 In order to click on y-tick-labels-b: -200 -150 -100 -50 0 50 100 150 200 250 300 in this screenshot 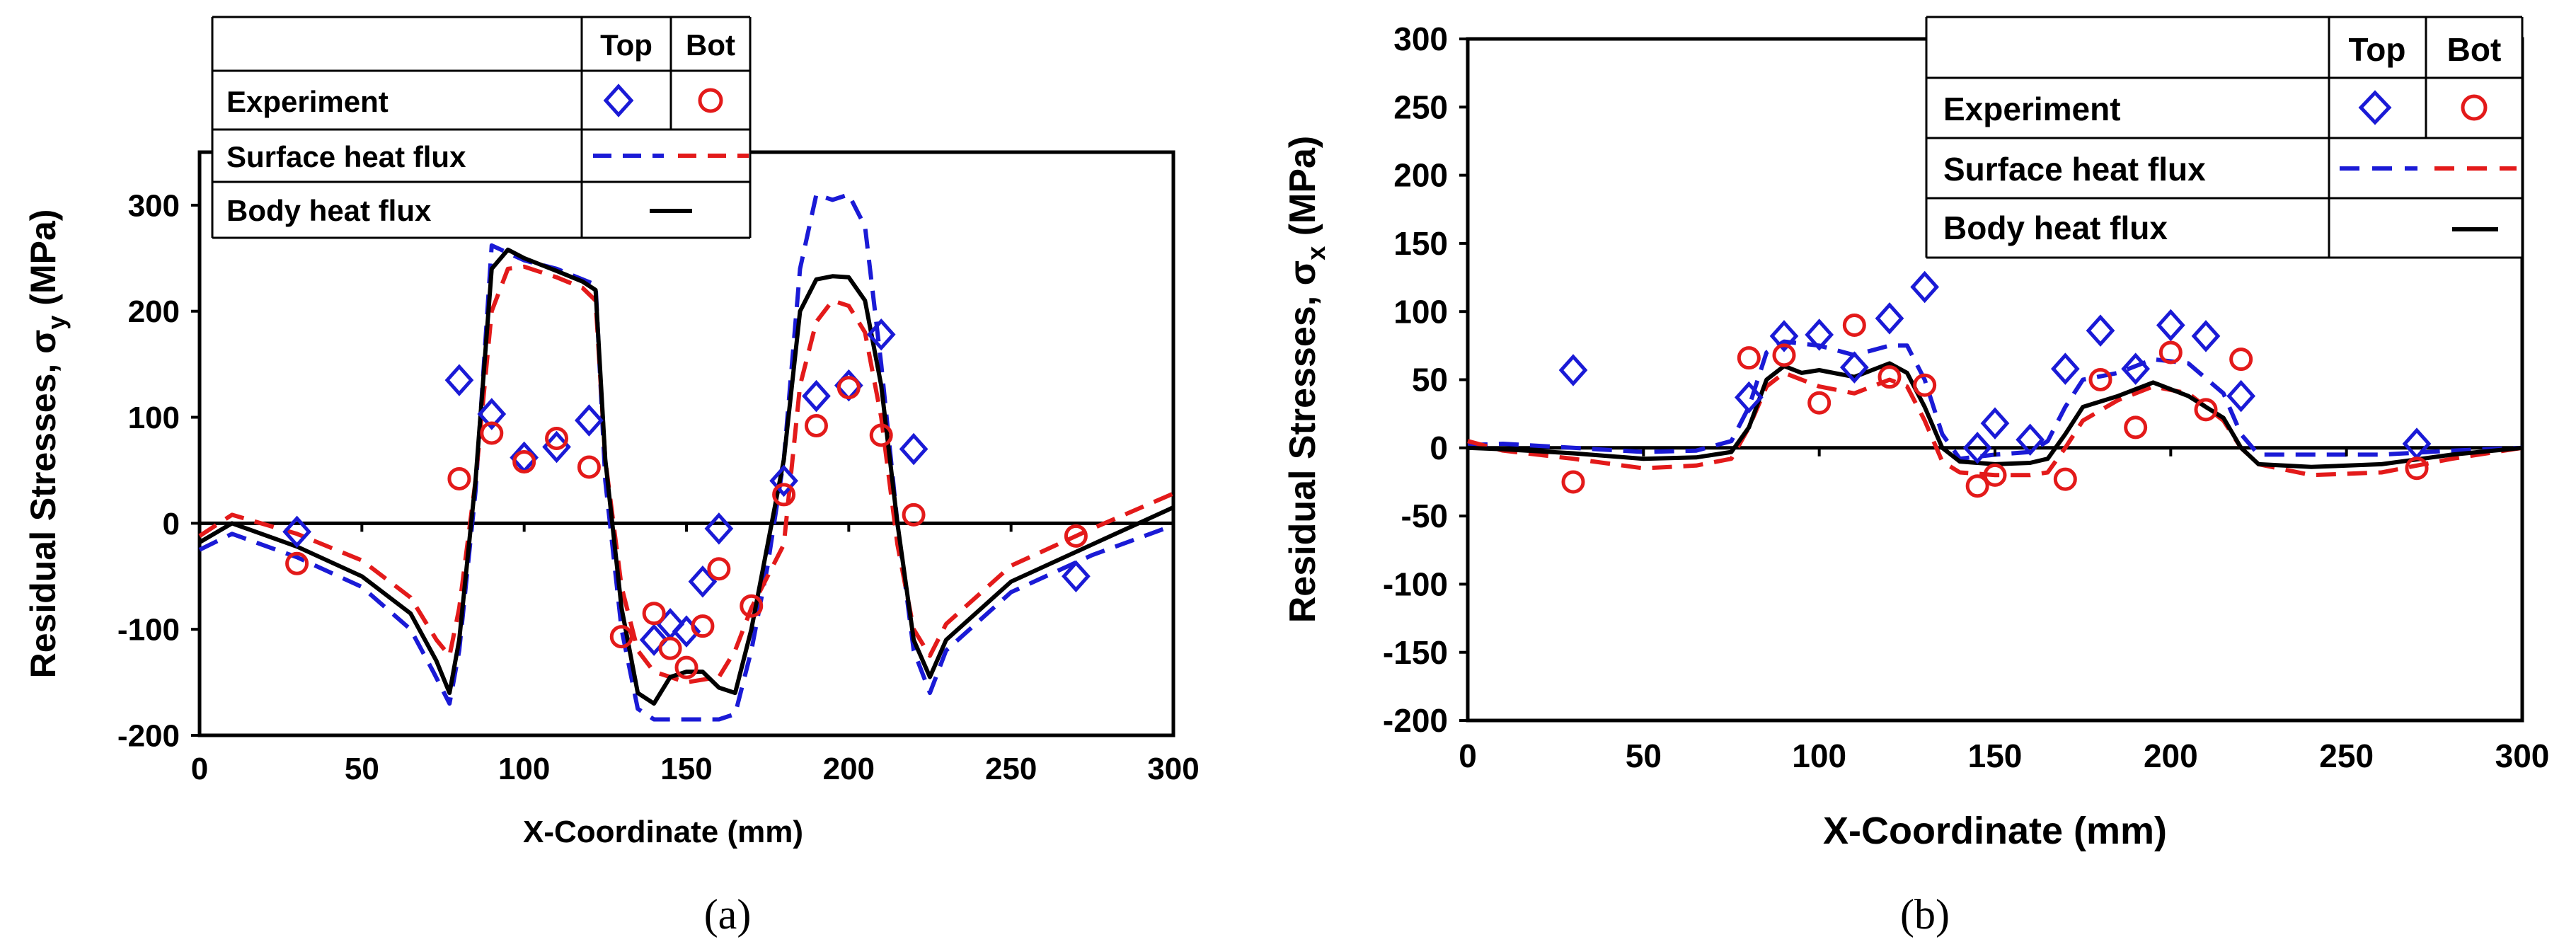, I will do `click(1426, 380)`.